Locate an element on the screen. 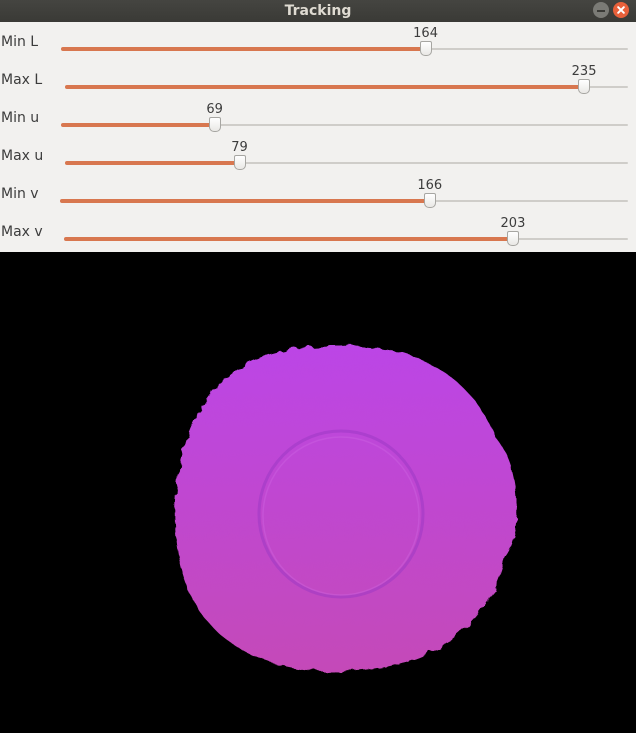 Image resolution: width=636 pixels, height=733 pixels. slider-value: 164 is located at coordinates (425, 33).